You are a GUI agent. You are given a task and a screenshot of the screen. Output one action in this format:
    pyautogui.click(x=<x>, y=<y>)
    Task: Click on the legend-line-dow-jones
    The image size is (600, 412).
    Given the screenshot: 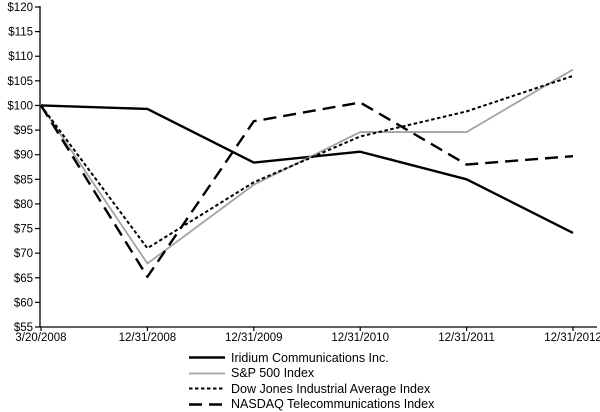 What is the action you would take?
    pyautogui.click(x=207, y=388)
    